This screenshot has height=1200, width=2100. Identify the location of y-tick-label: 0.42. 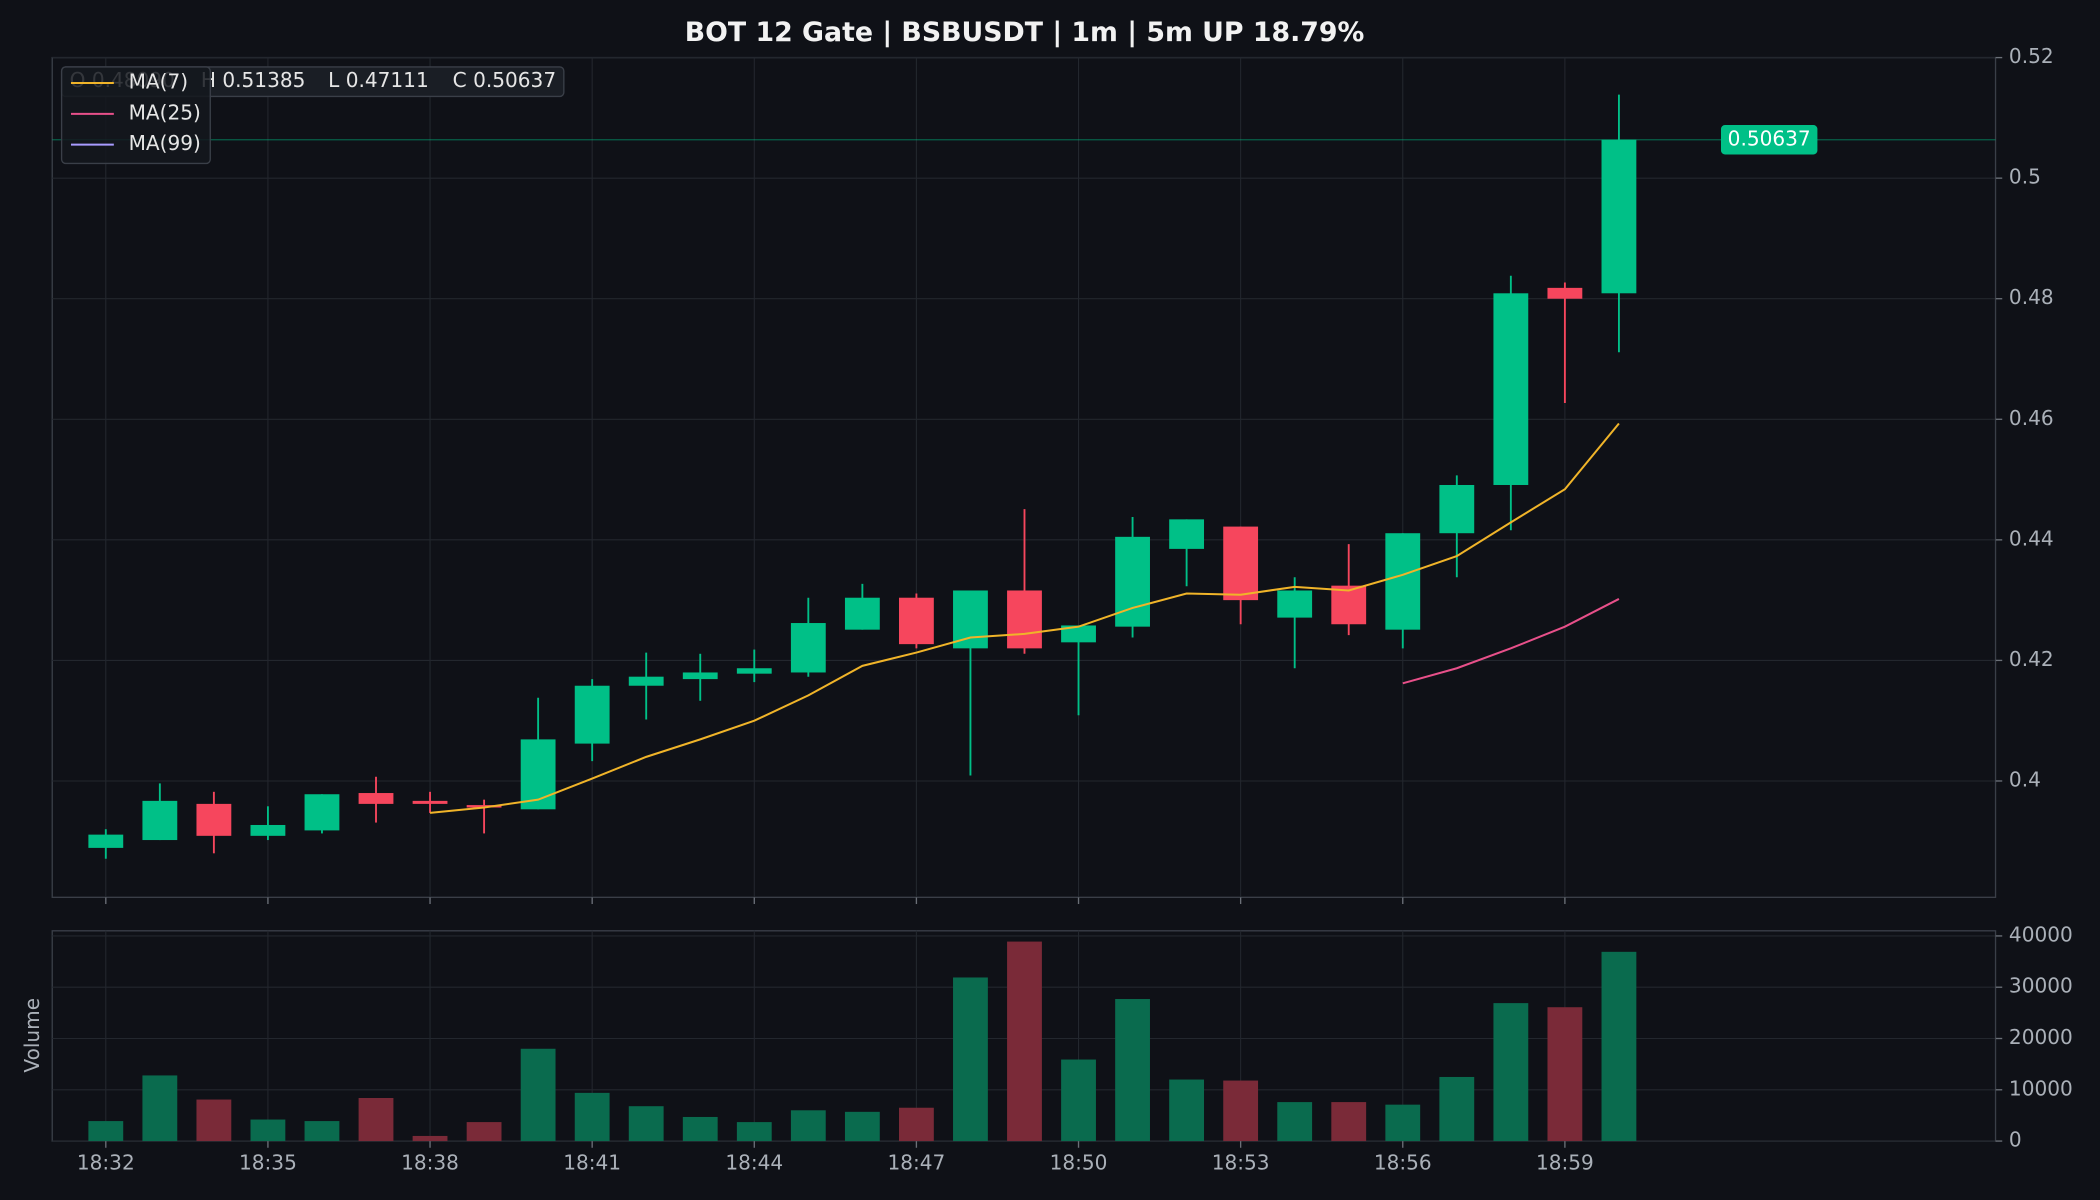
(2031, 659).